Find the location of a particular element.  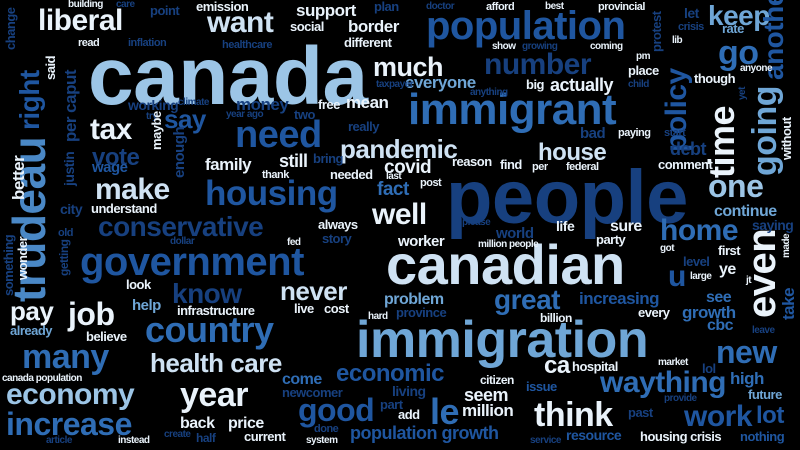

word-hard: hard is located at coordinates (378, 316).